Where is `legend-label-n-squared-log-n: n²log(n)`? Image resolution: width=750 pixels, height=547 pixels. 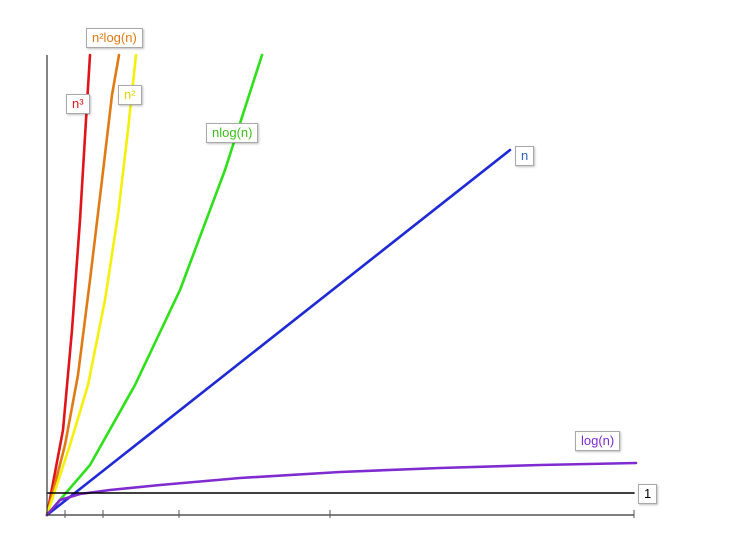 legend-label-n-squared-log-n: n²log(n) is located at coordinates (114, 38).